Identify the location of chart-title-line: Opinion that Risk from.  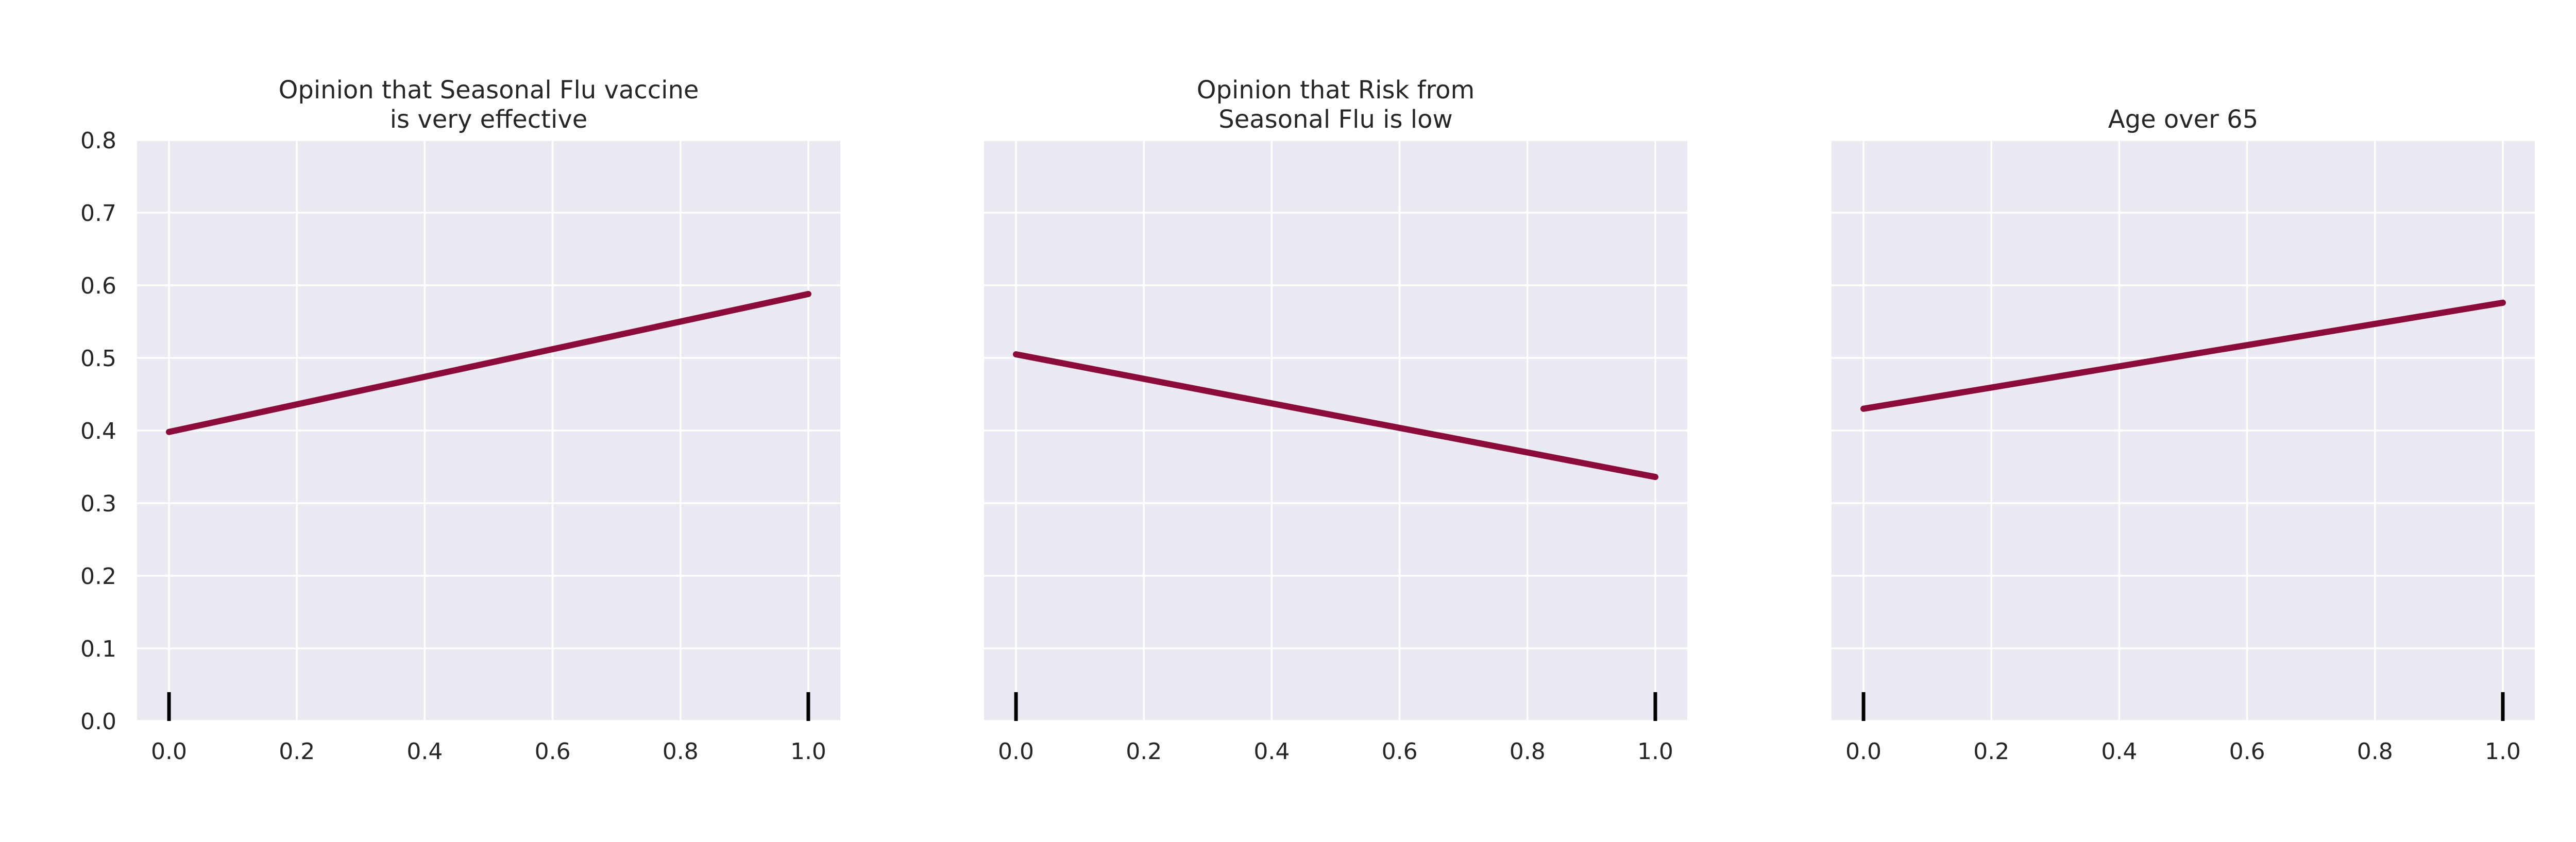
(1336, 90).